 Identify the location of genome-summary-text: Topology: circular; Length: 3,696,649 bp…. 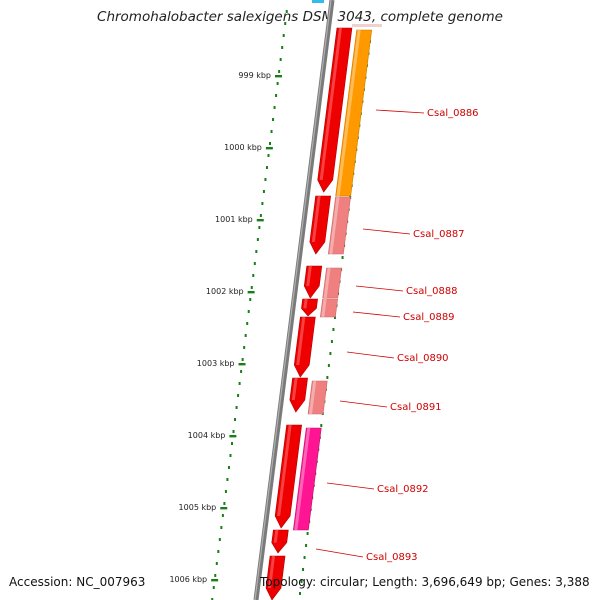
(425, 582).